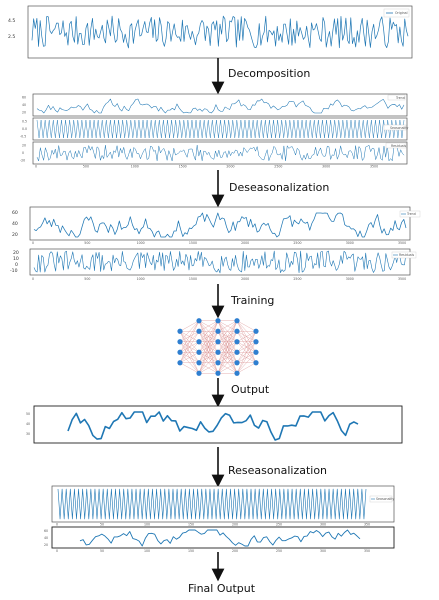  I want to click on decomp-residual-legend, so click(396, 145).